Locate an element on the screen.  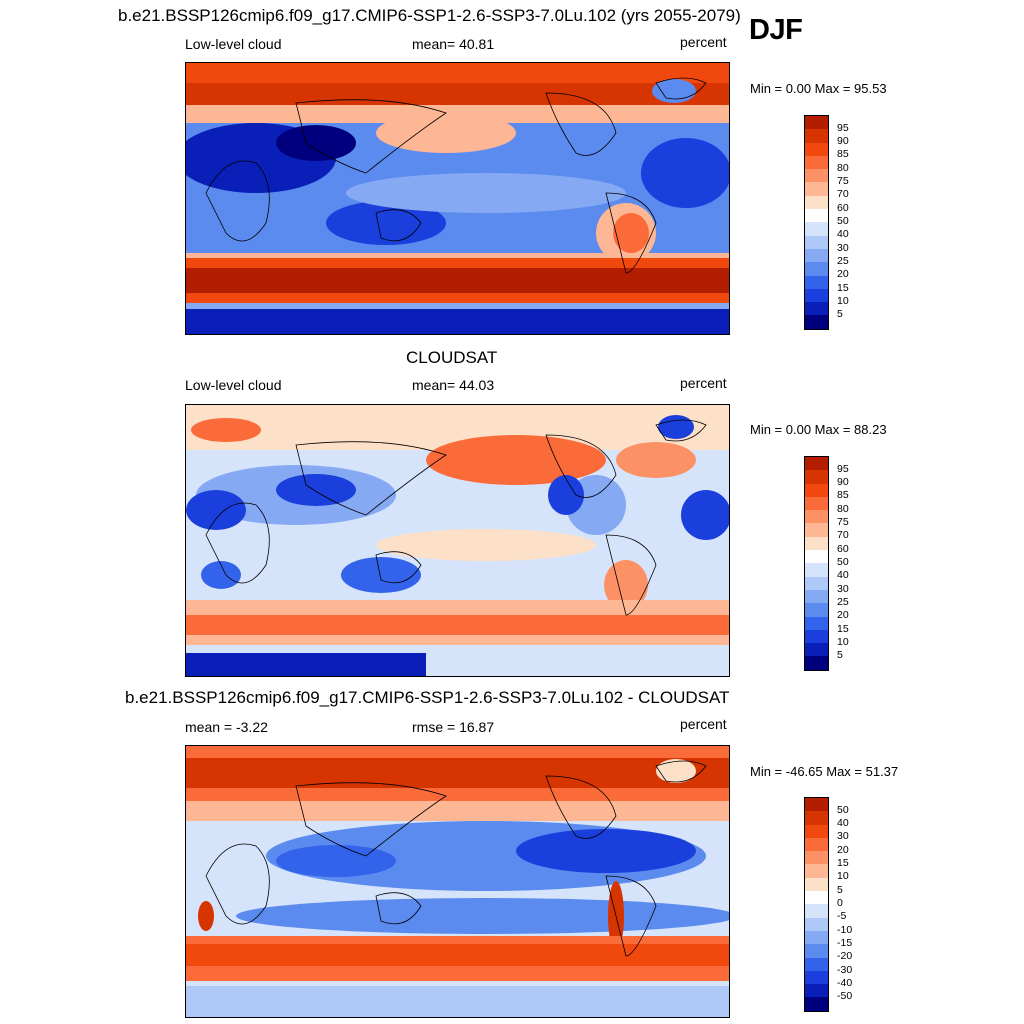
colorbar-diff-tick-label: -40 is located at coordinates (845, 983).